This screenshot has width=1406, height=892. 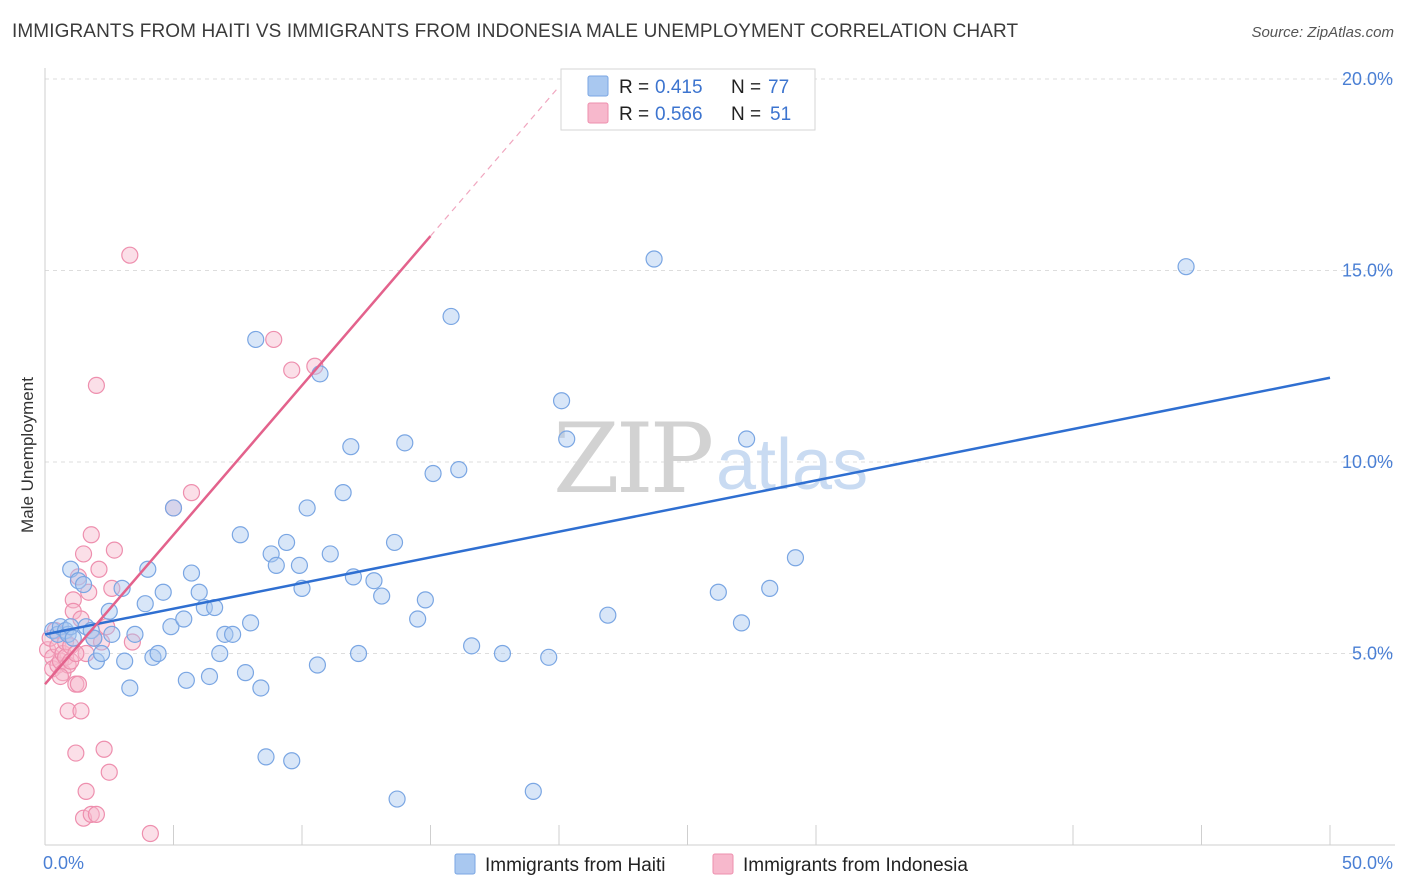 I want to click on watermark: ZIP atlas, so click(x=710, y=459).